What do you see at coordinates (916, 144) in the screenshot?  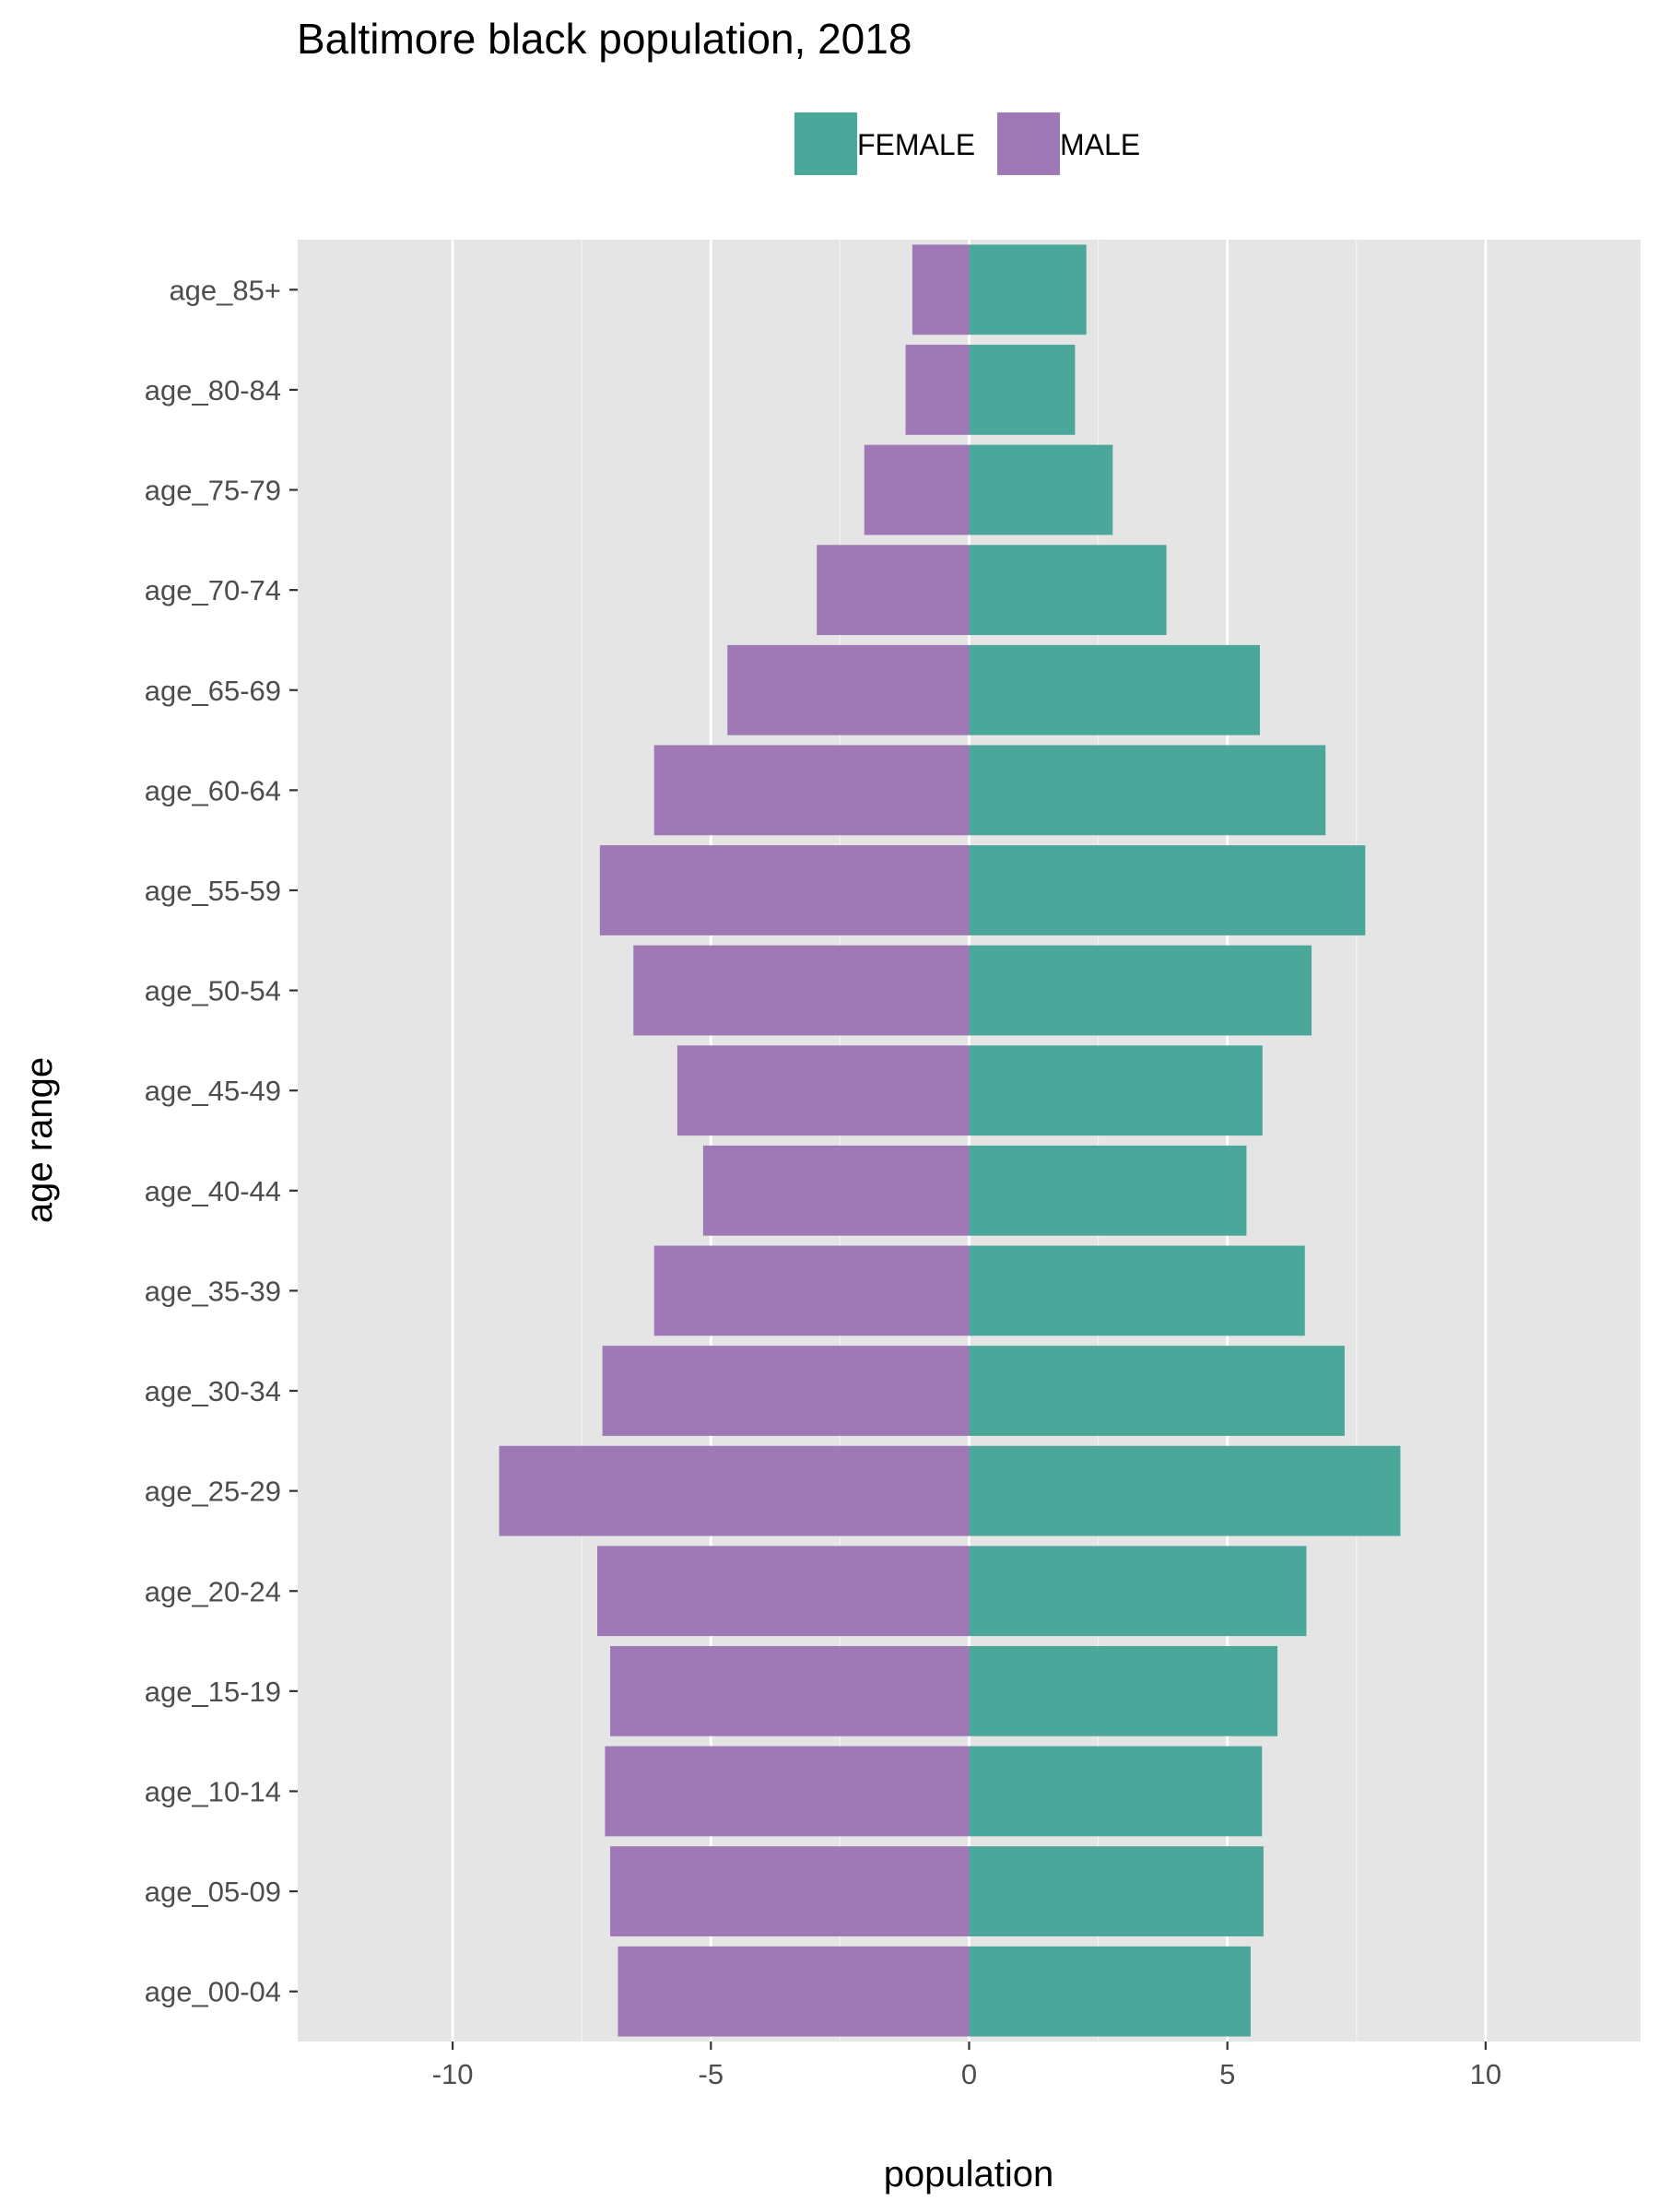 I see `legend-label-female: FEMALE` at bounding box center [916, 144].